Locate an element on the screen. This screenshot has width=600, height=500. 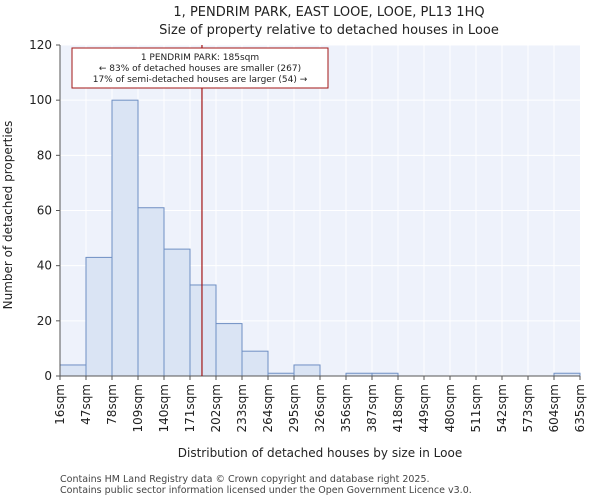
y-tick-label: 60 is located at coordinates (44, 211).